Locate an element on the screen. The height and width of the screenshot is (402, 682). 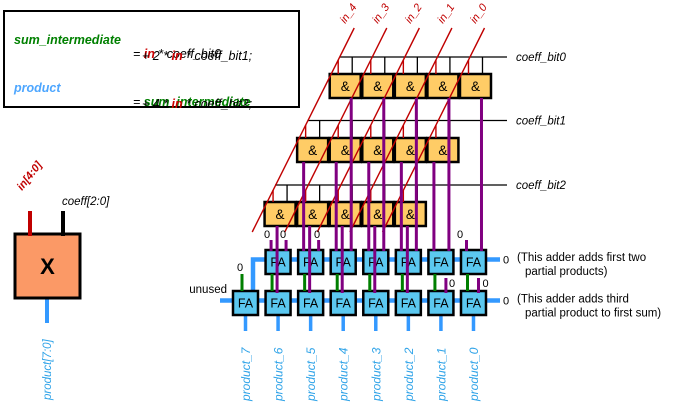
input-bit-label: in_3 is located at coordinates (381, 13).